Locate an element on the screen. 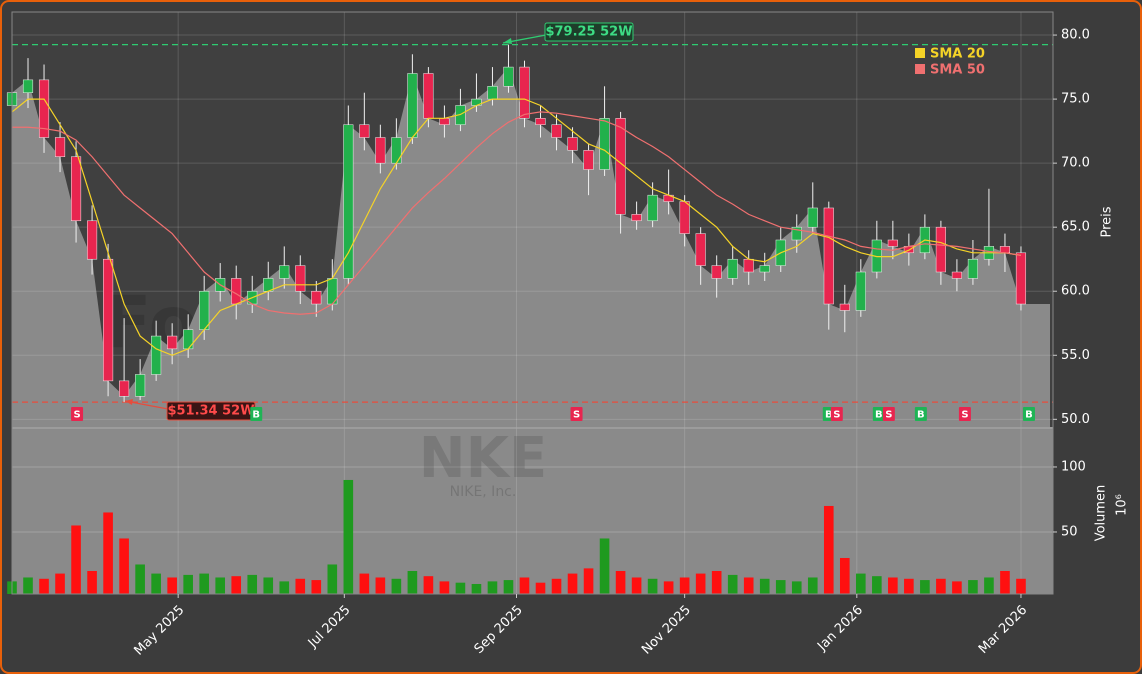  y-tick-label: 70.0 is located at coordinates (1075, 163).